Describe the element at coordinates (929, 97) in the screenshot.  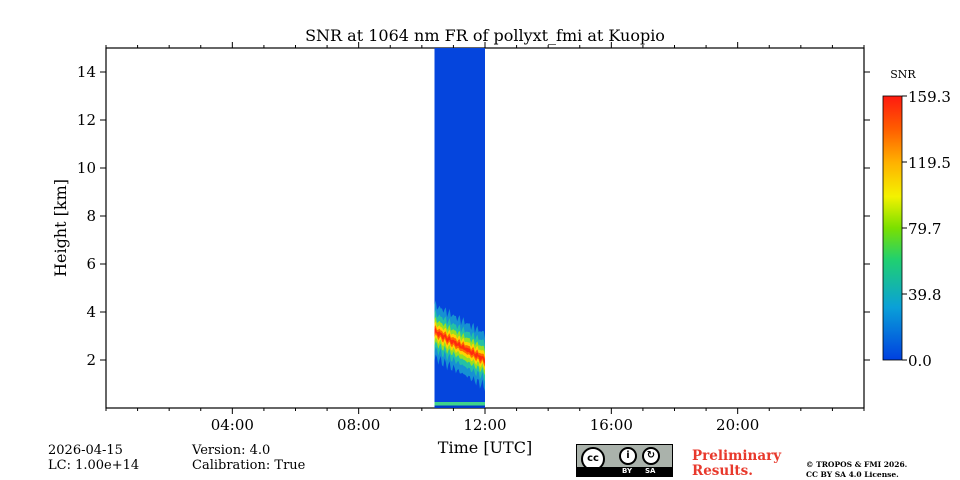
I see `colorbar-tick-label: 159.3` at that location.